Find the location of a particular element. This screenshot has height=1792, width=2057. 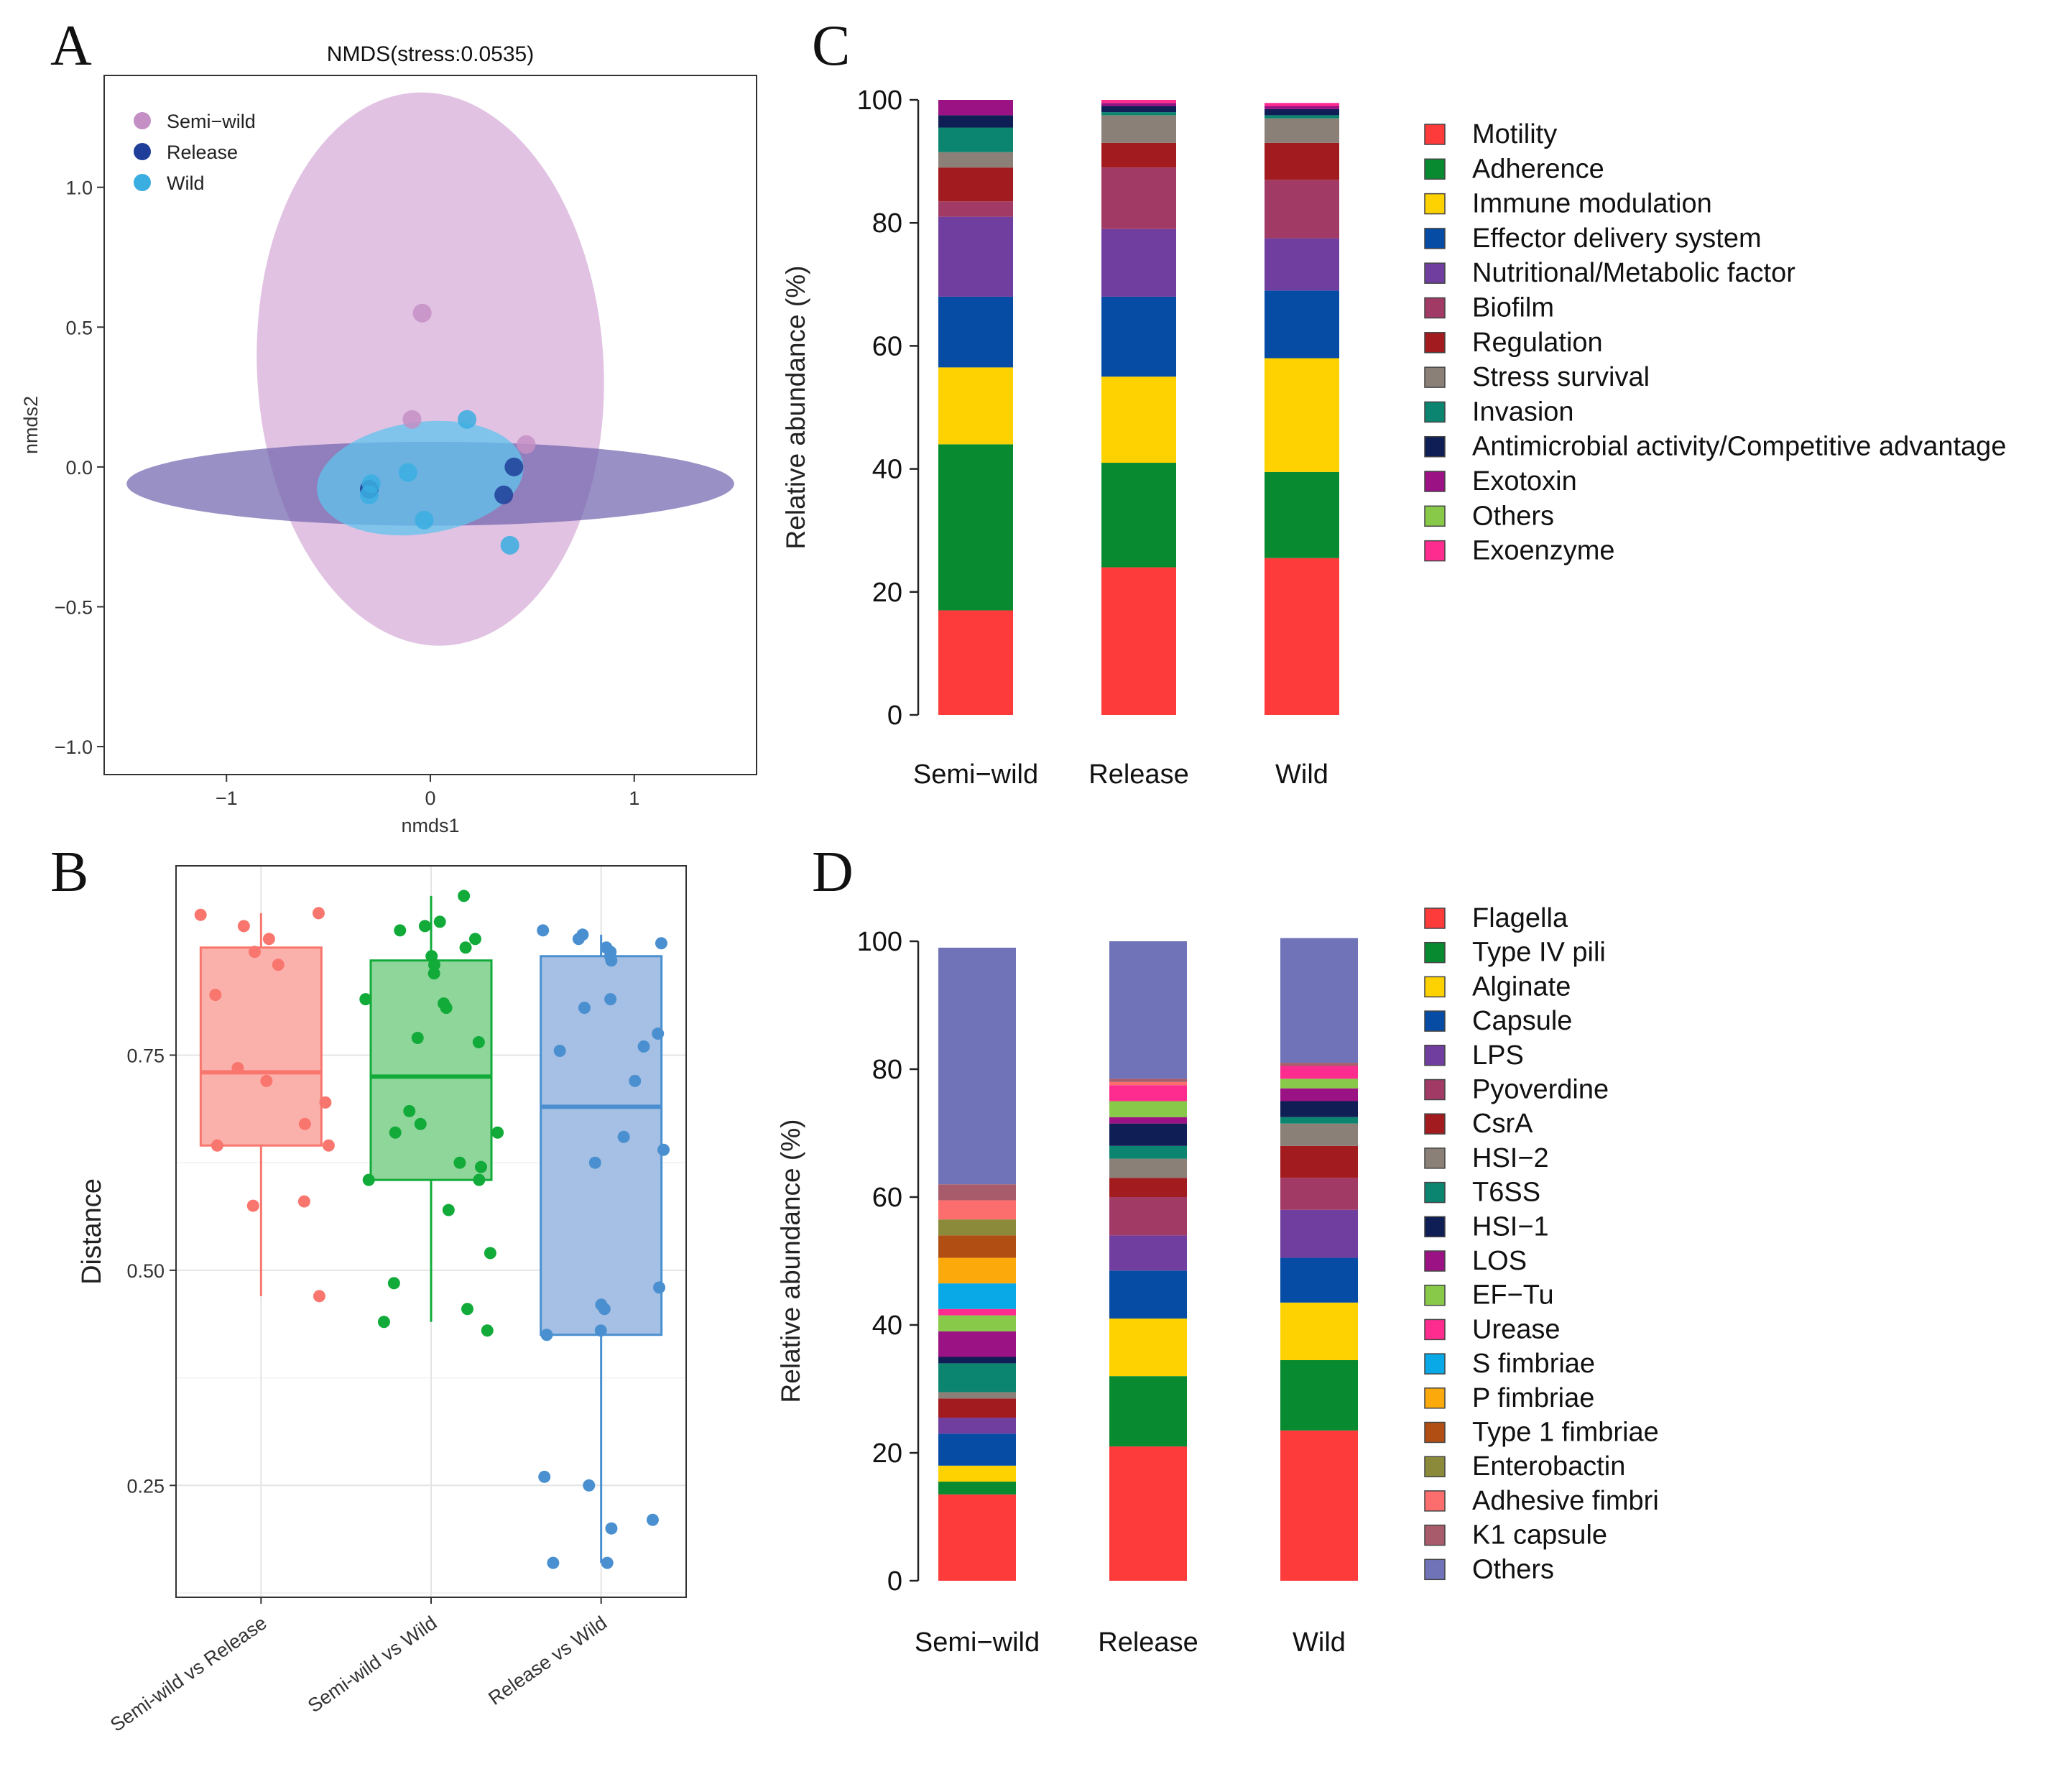

y-tick-label: 60 is located at coordinates (887, 346).